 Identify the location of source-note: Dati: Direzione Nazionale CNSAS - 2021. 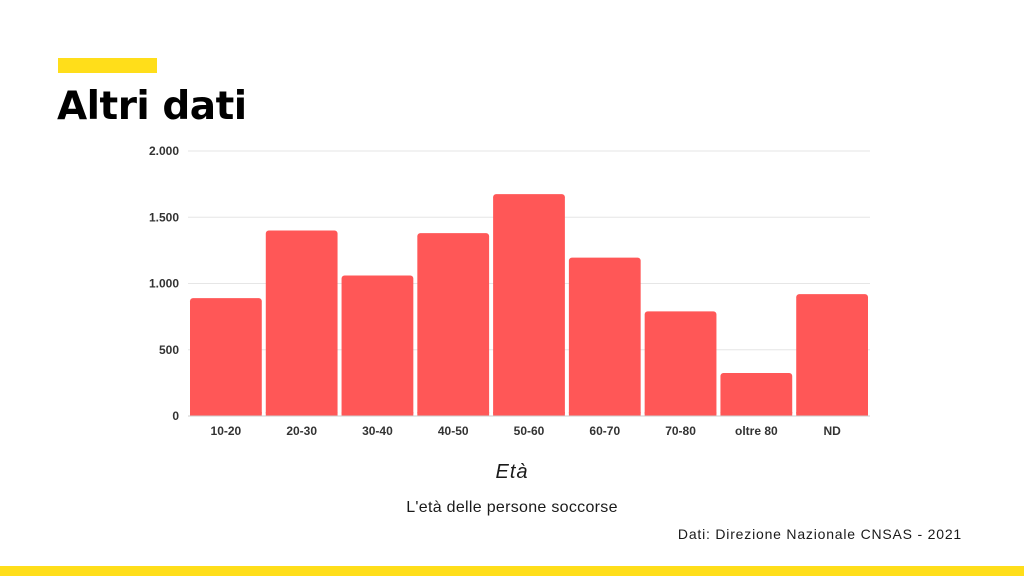
(819, 534).